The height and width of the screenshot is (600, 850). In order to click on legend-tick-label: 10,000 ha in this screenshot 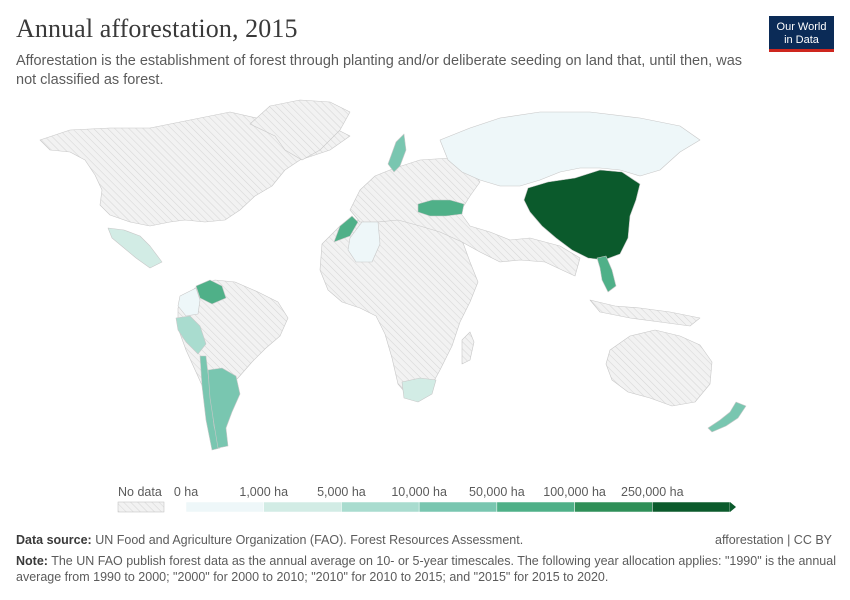, I will do `click(419, 492)`.